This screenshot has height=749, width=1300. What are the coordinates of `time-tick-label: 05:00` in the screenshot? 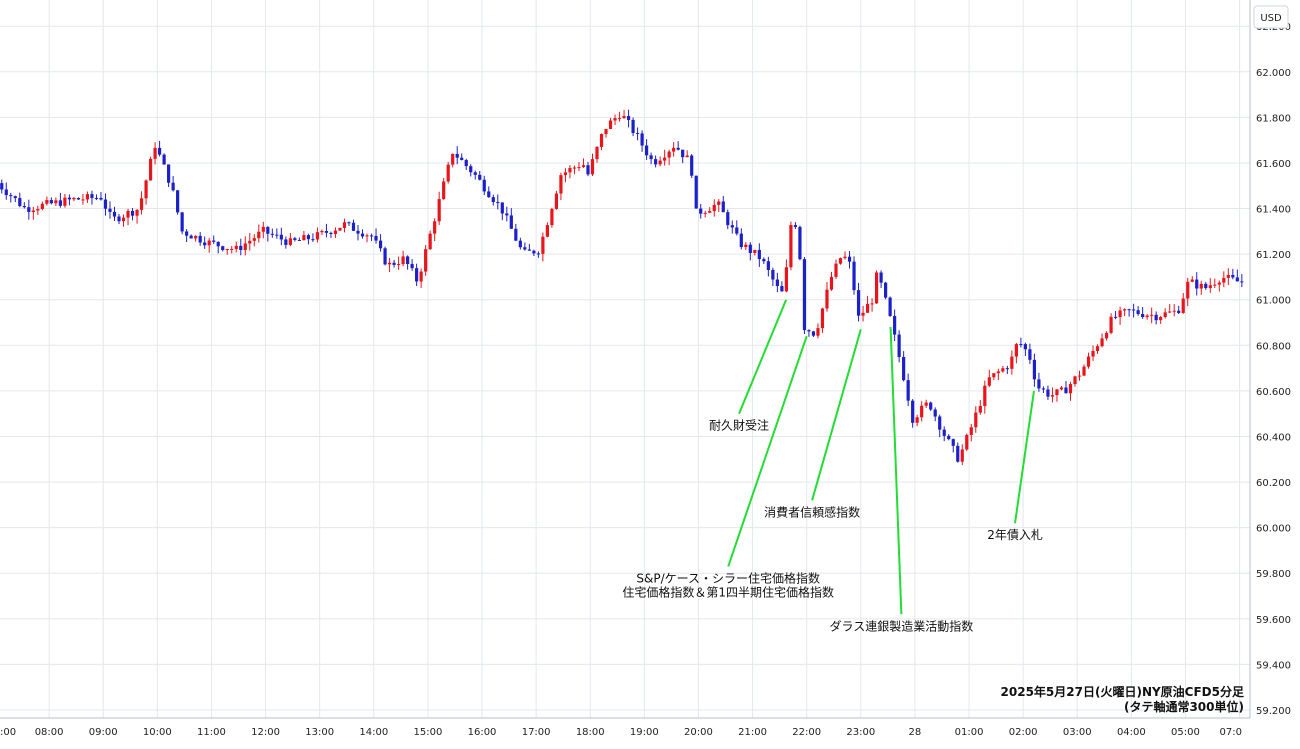 It's located at (1185, 732).